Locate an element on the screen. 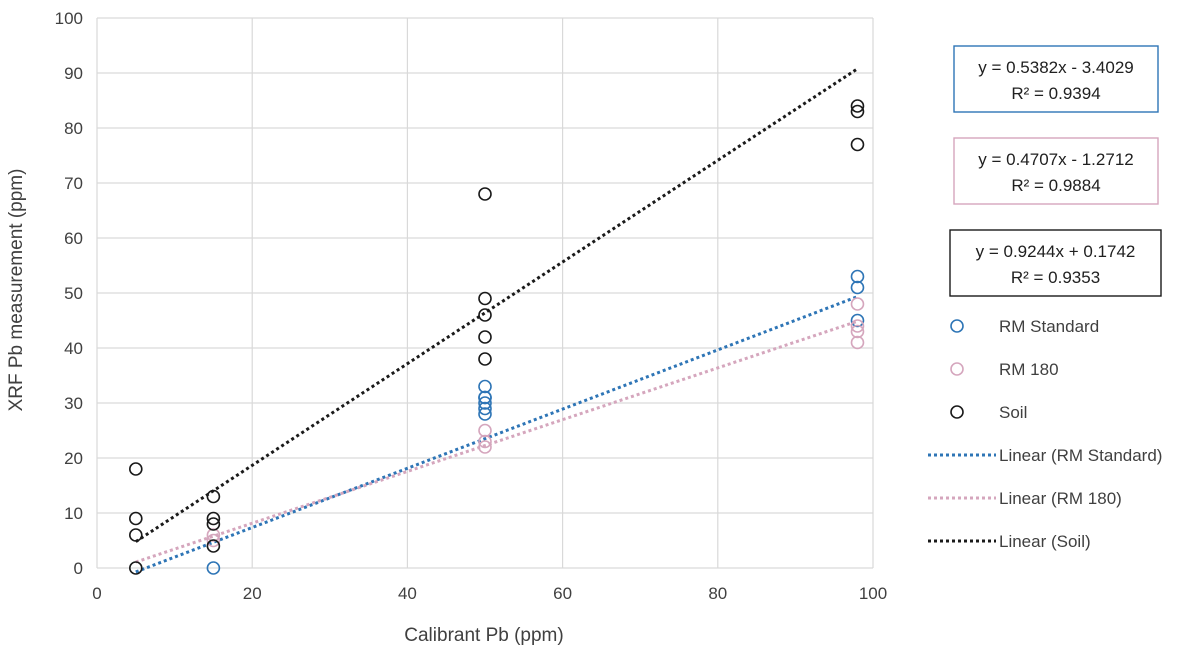  equation-box-rm-standard is located at coordinates (1056, 79).